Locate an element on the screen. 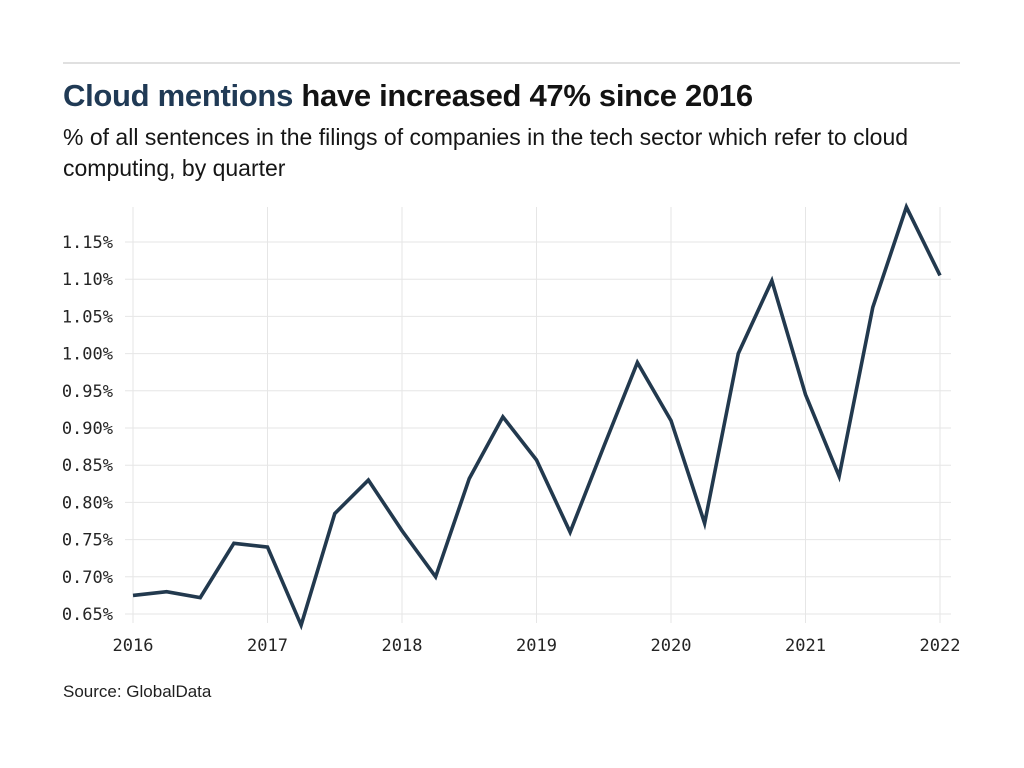  source-note: Source: GlobalData is located at coordinates (137, 691).